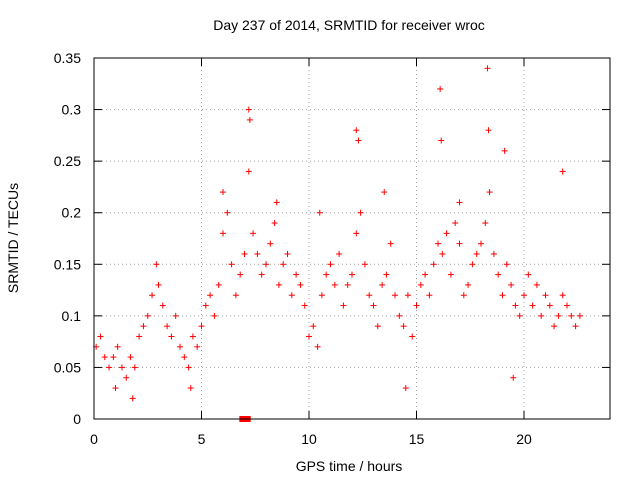  I want to click on x-tick-label-0: 0, so click(94, 439).